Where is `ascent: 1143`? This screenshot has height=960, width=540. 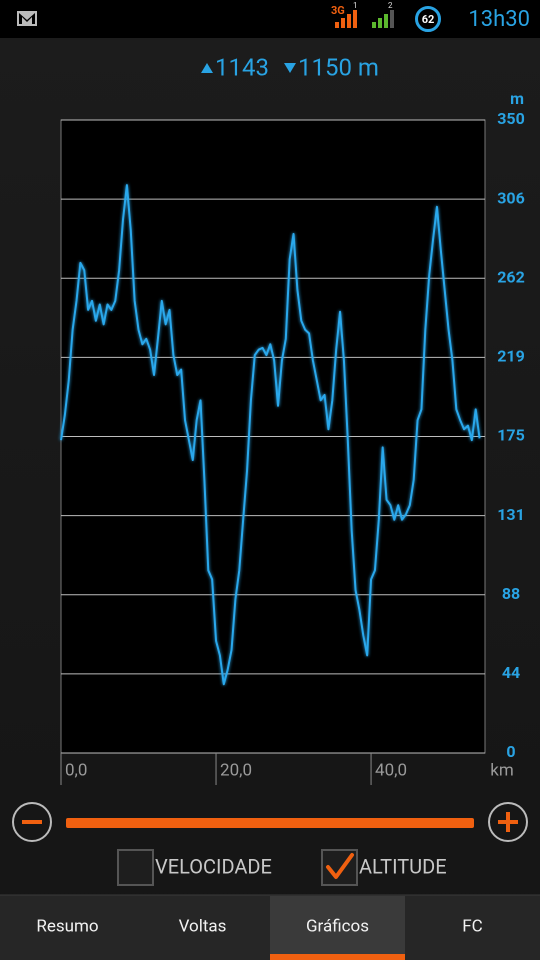 ascent: 1143 is located at coordinates (242, 67).